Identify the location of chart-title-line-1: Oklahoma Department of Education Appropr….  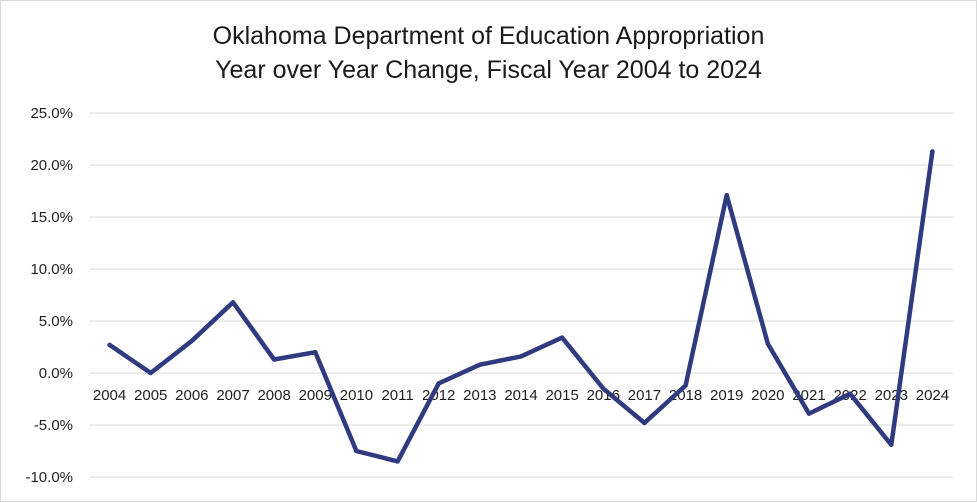
(488, 36).